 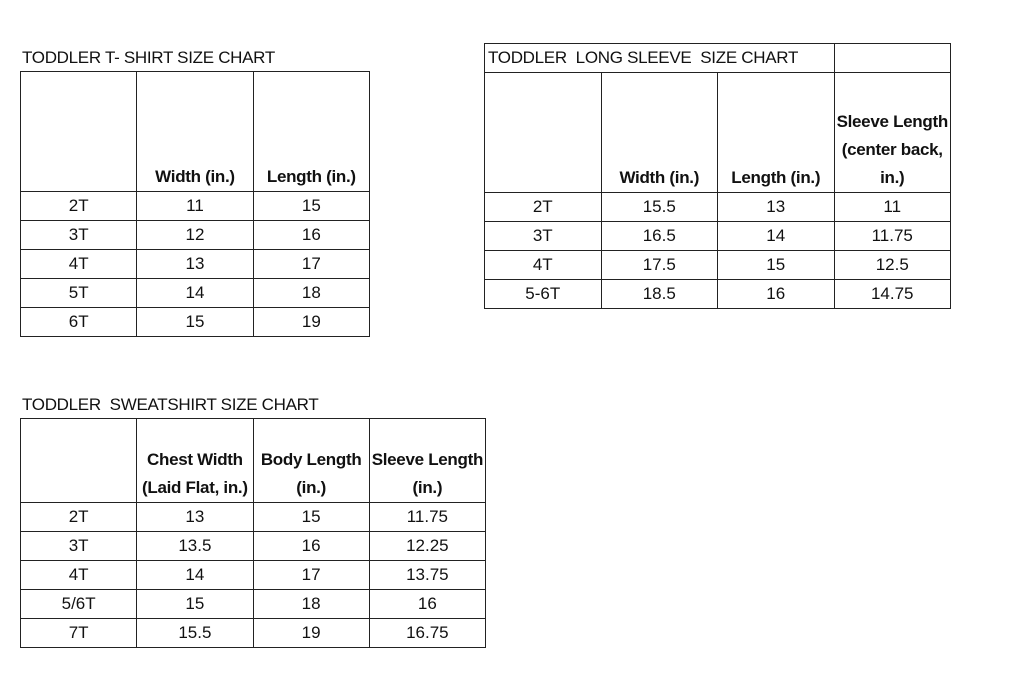 I want to click on table-row: 3T 13.5 16 12.25, so click(x=253, y=546).